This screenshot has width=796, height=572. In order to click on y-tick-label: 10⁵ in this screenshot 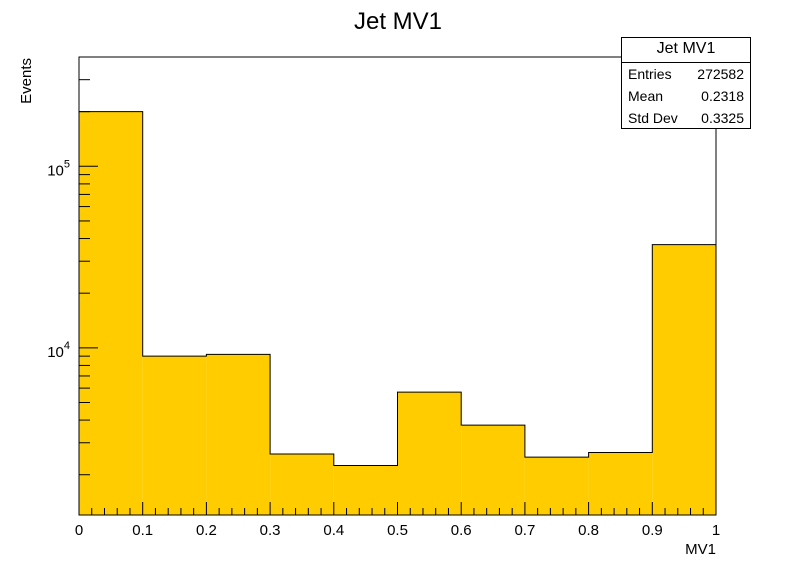, I will do `click(58, 168)`.